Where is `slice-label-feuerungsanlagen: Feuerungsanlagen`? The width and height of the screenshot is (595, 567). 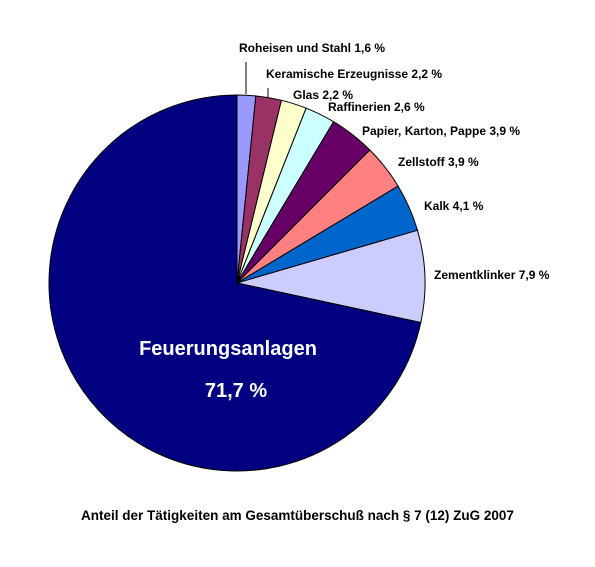 slice-label-feuerungsanlagen: Feuerungsanlagen is located at coordinates (228, 349).